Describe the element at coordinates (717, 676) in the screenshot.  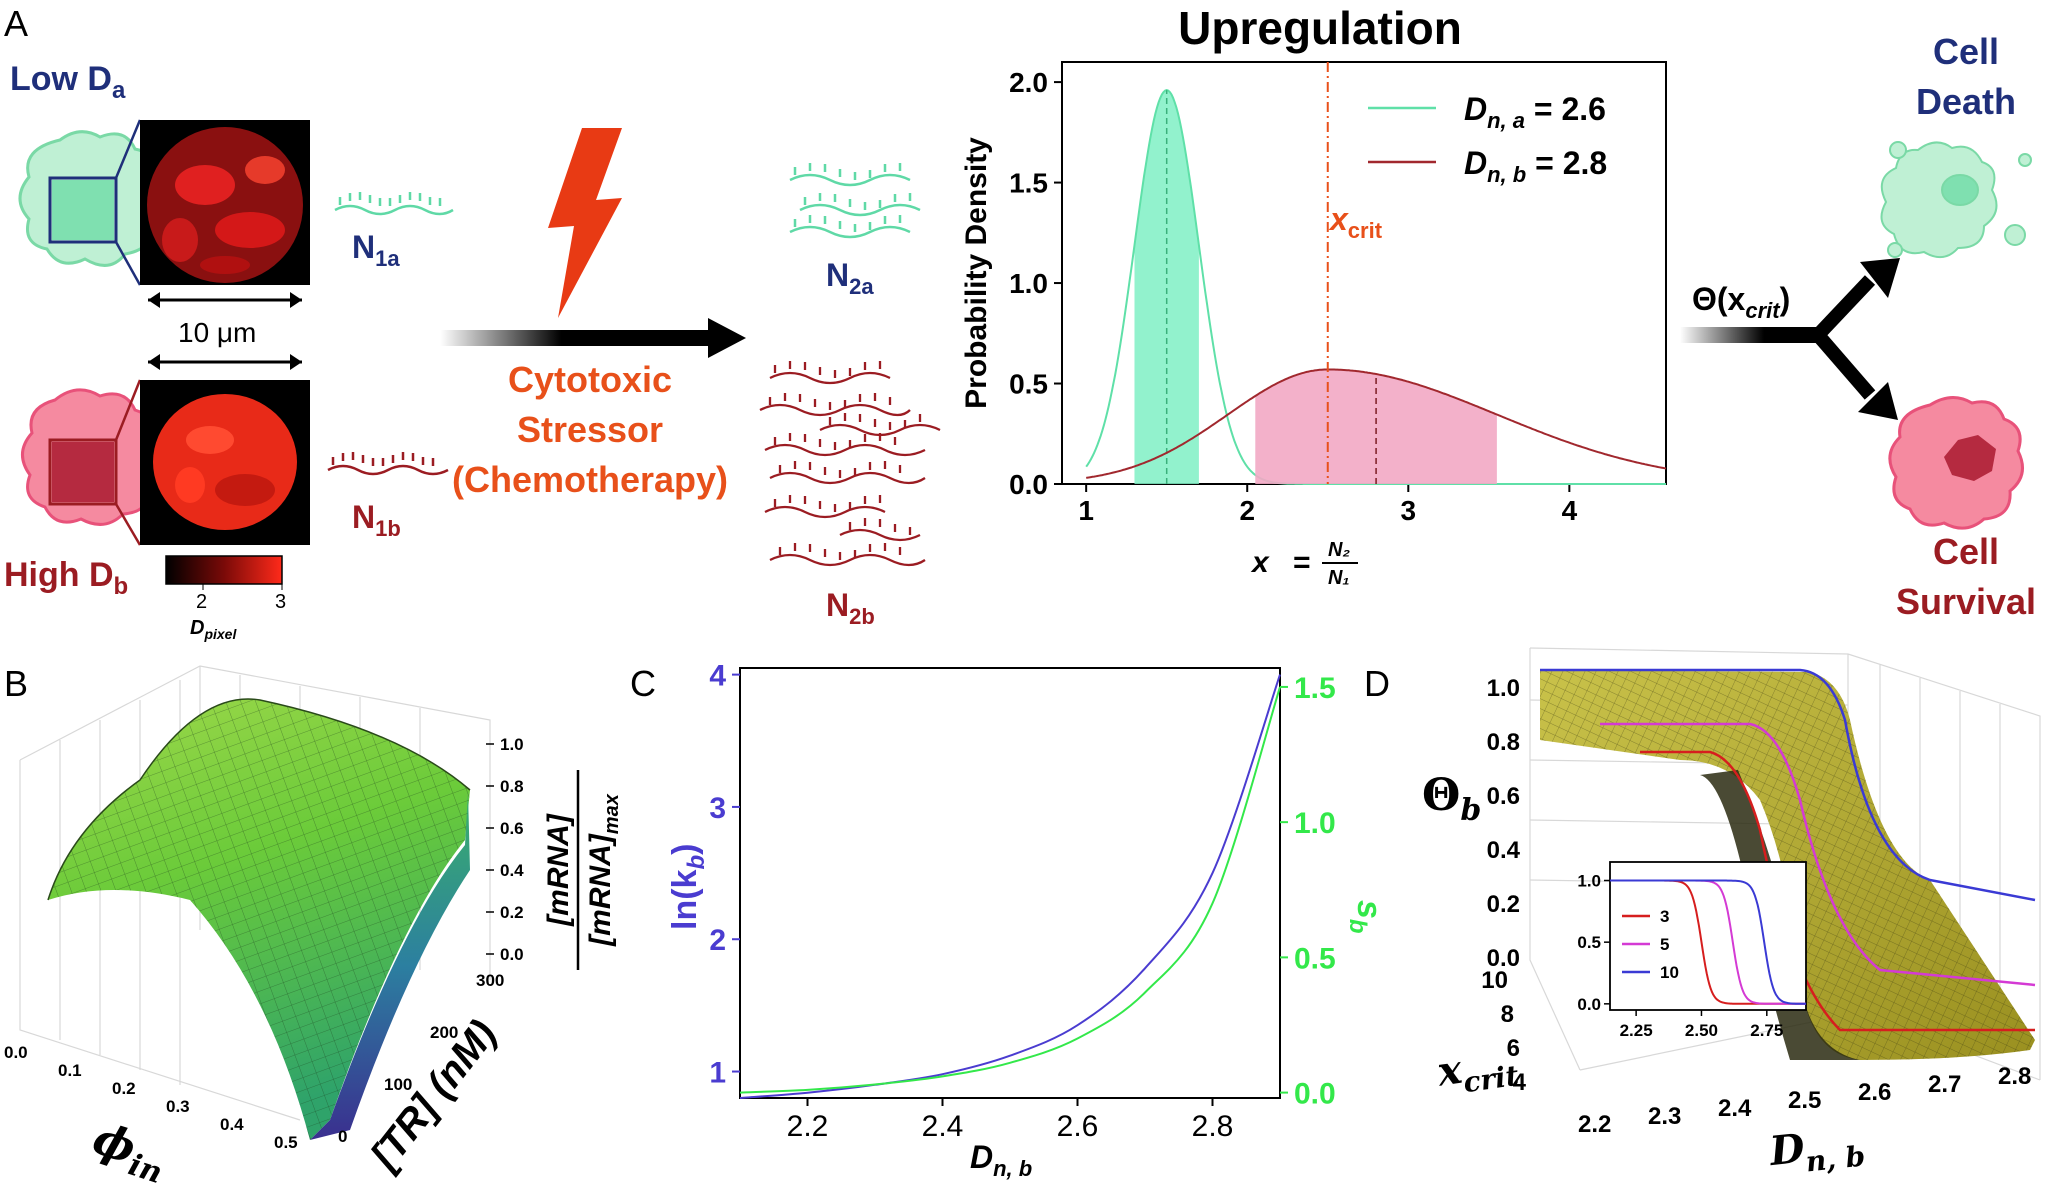
I see `c-ytick-left-label-3: 4` at that location.